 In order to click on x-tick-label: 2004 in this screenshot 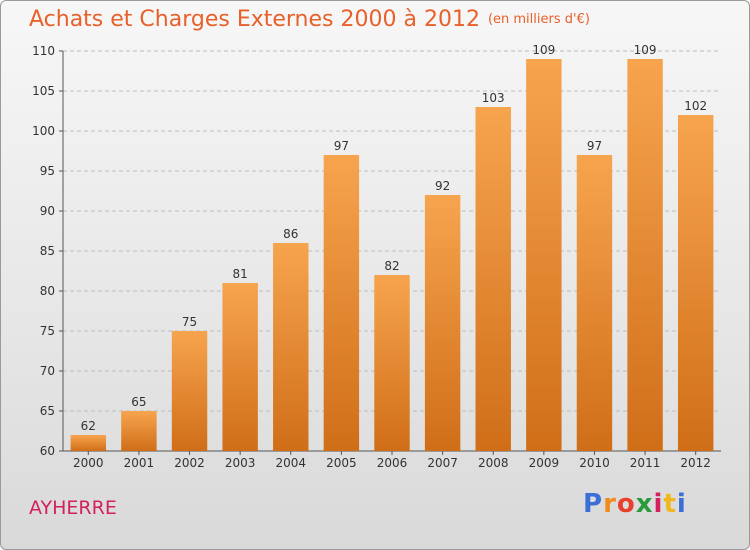, I will do `click(290, 463)`.